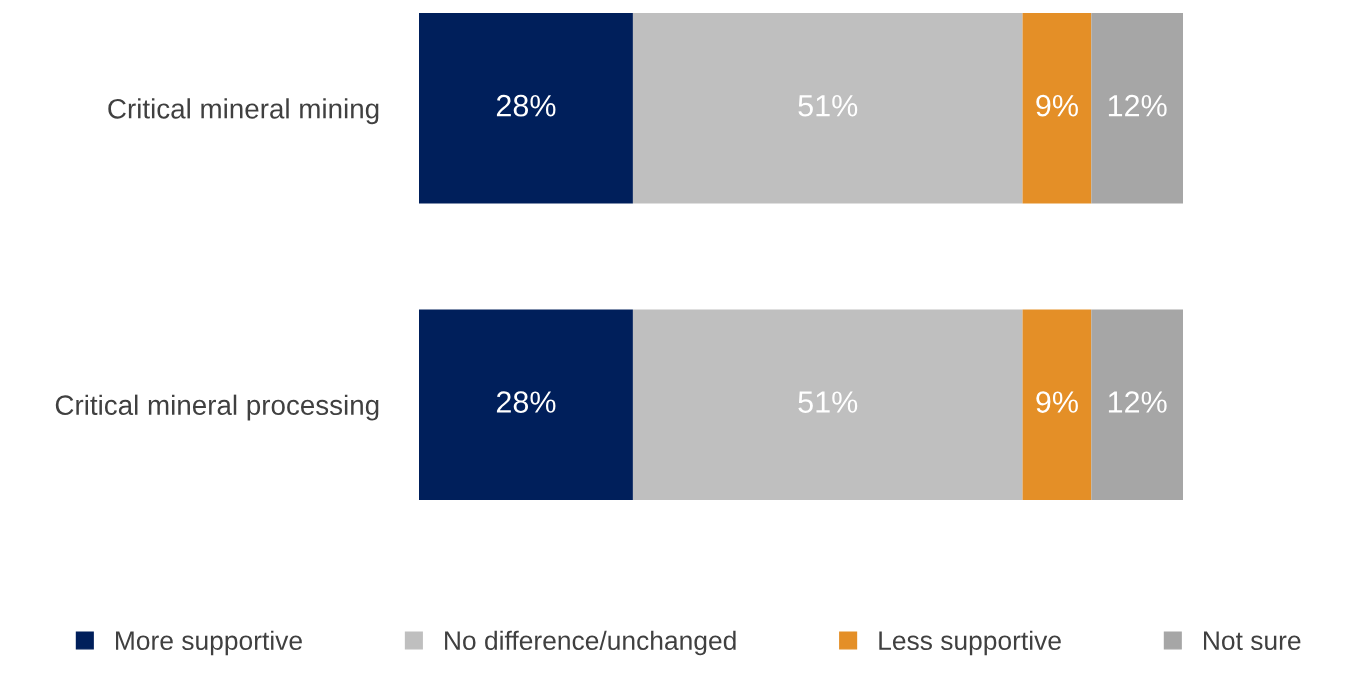 The image size is (1360, 679). What do you see at coordinates (243, 111) in the screenshot?
I see `y-tick-label: Critical mineral mining` at bounding box center [243, 111].